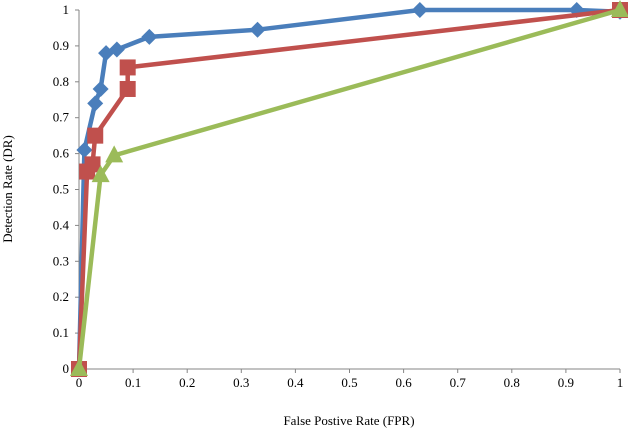 This screenshot has height=431, width=628. Describe the element at coordinates (187, 382) in the screenshot. I see `x-tick-label: 0.2` at that location.